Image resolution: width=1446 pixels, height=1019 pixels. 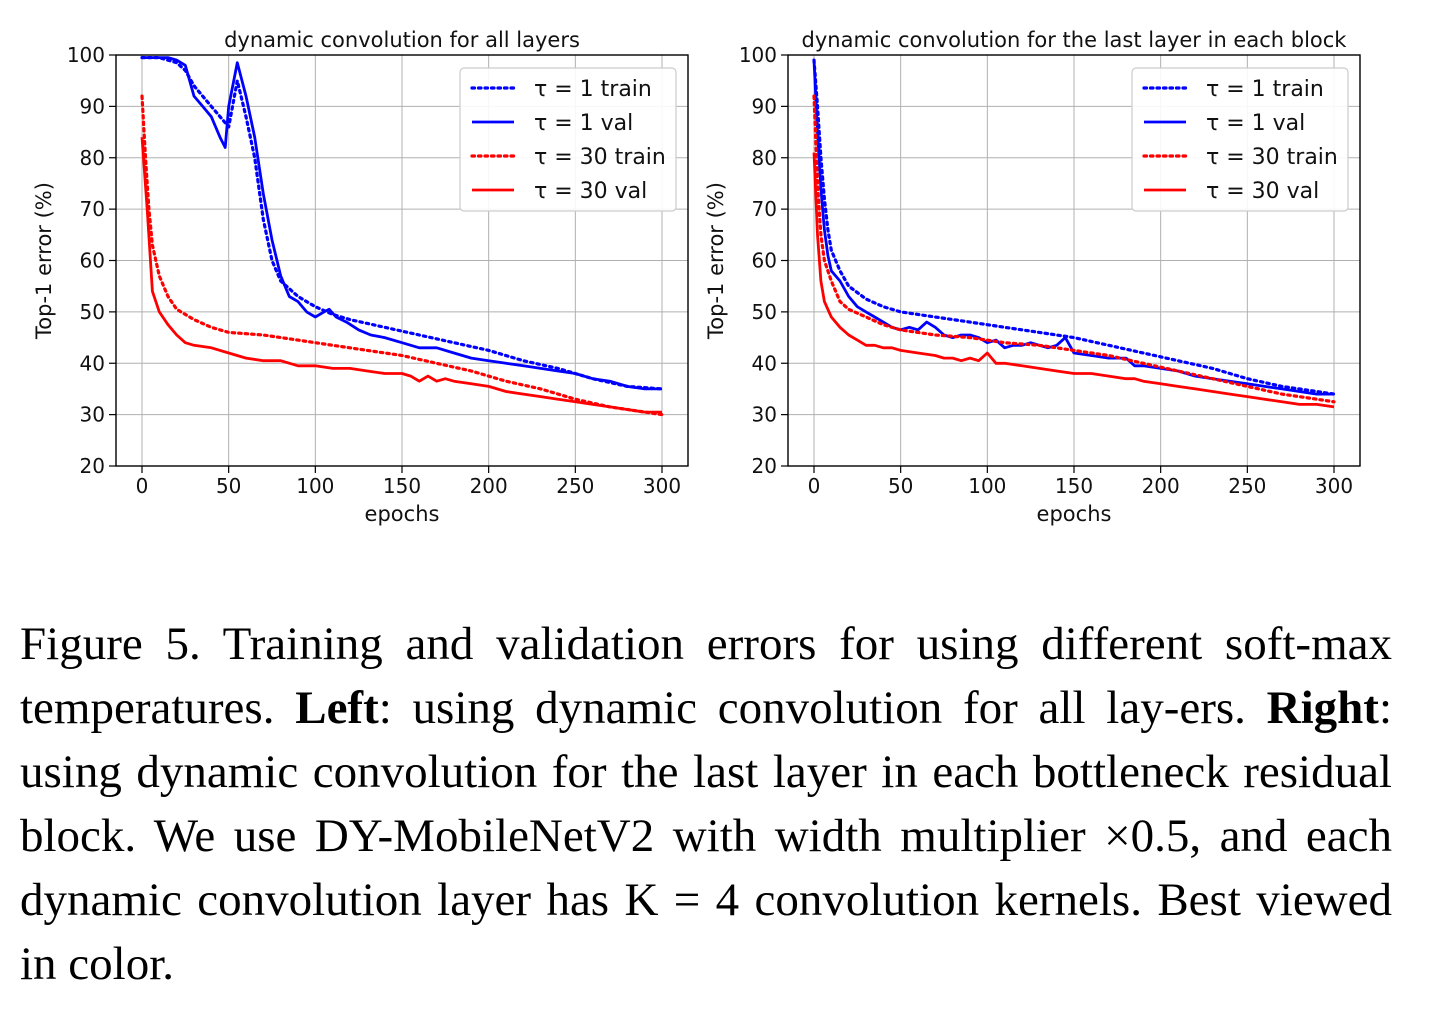 I want to click on chart2-legend-label-2: τ = 1 val, so click(x=1255, y=123).